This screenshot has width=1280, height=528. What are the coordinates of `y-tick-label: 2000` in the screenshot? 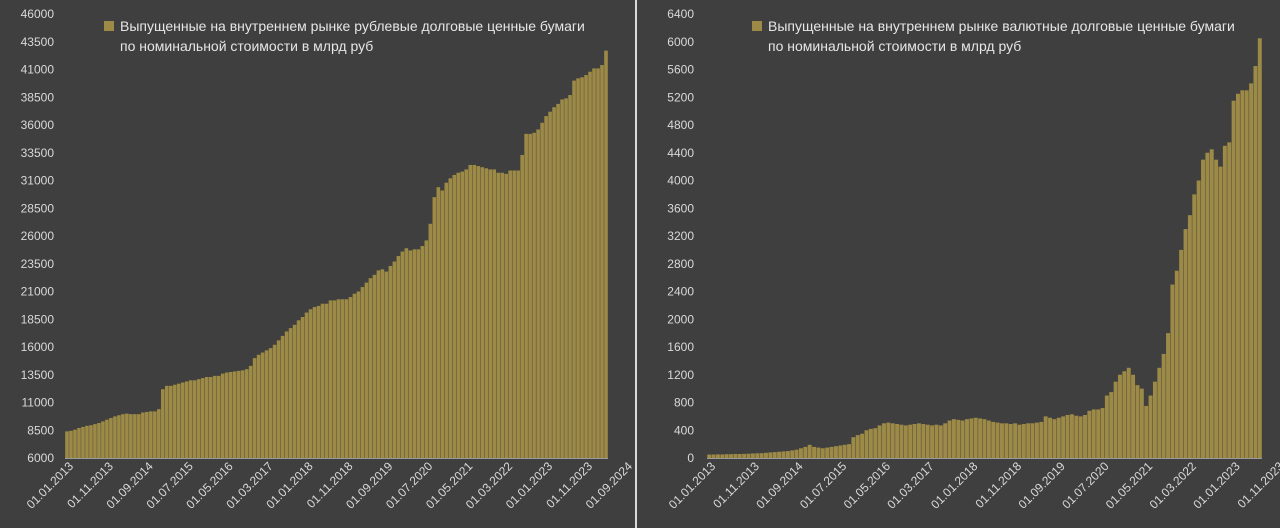 It's located at (680, 319).